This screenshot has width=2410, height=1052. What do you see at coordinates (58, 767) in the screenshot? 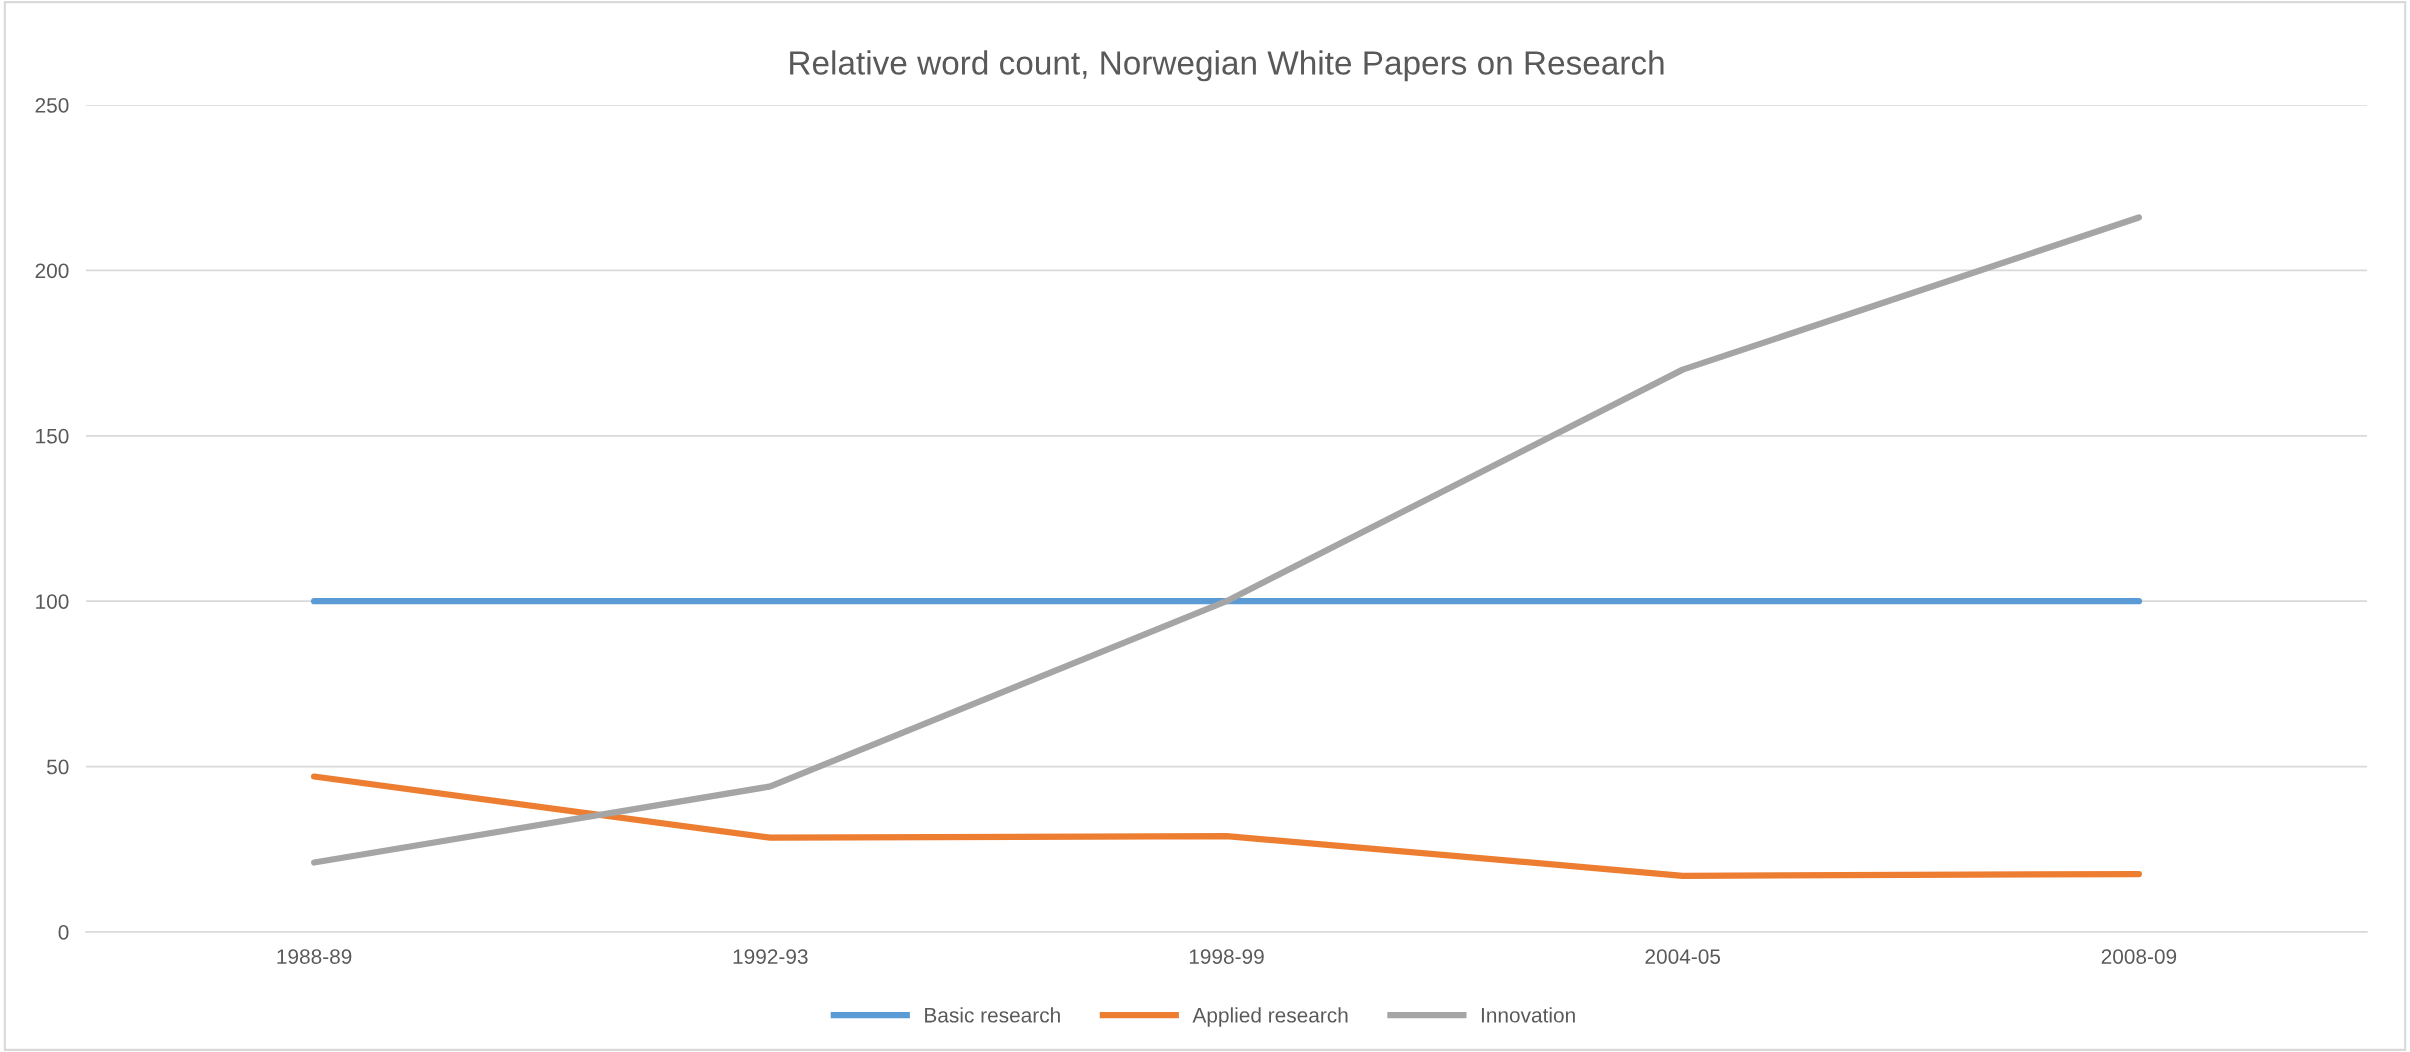
I see `y-tick-label: 50` at bounding box center [58, 767].